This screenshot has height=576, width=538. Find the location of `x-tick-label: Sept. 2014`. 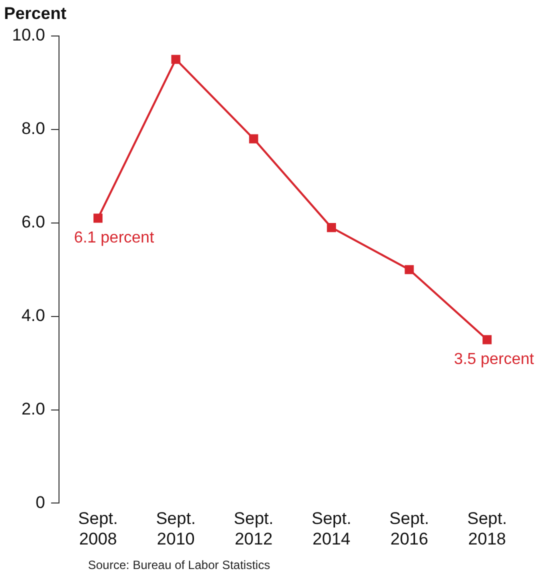

x-tick-label: Sept. 2014 is located at coordinates (332, 528).